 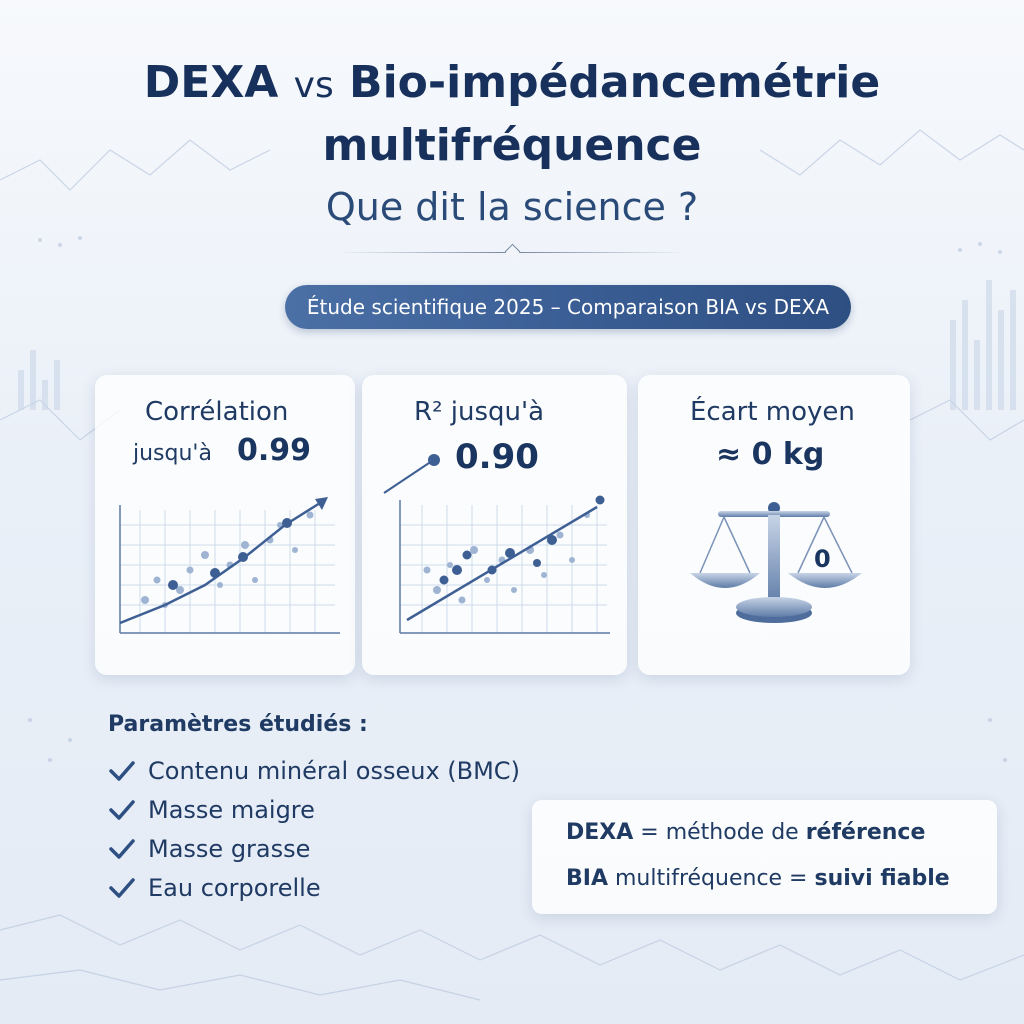 What do you see at coordinates (615, 82) in the screenshot?
I see `title-bia: Bio-impédancemétrie` at bounding box center [615, 82].